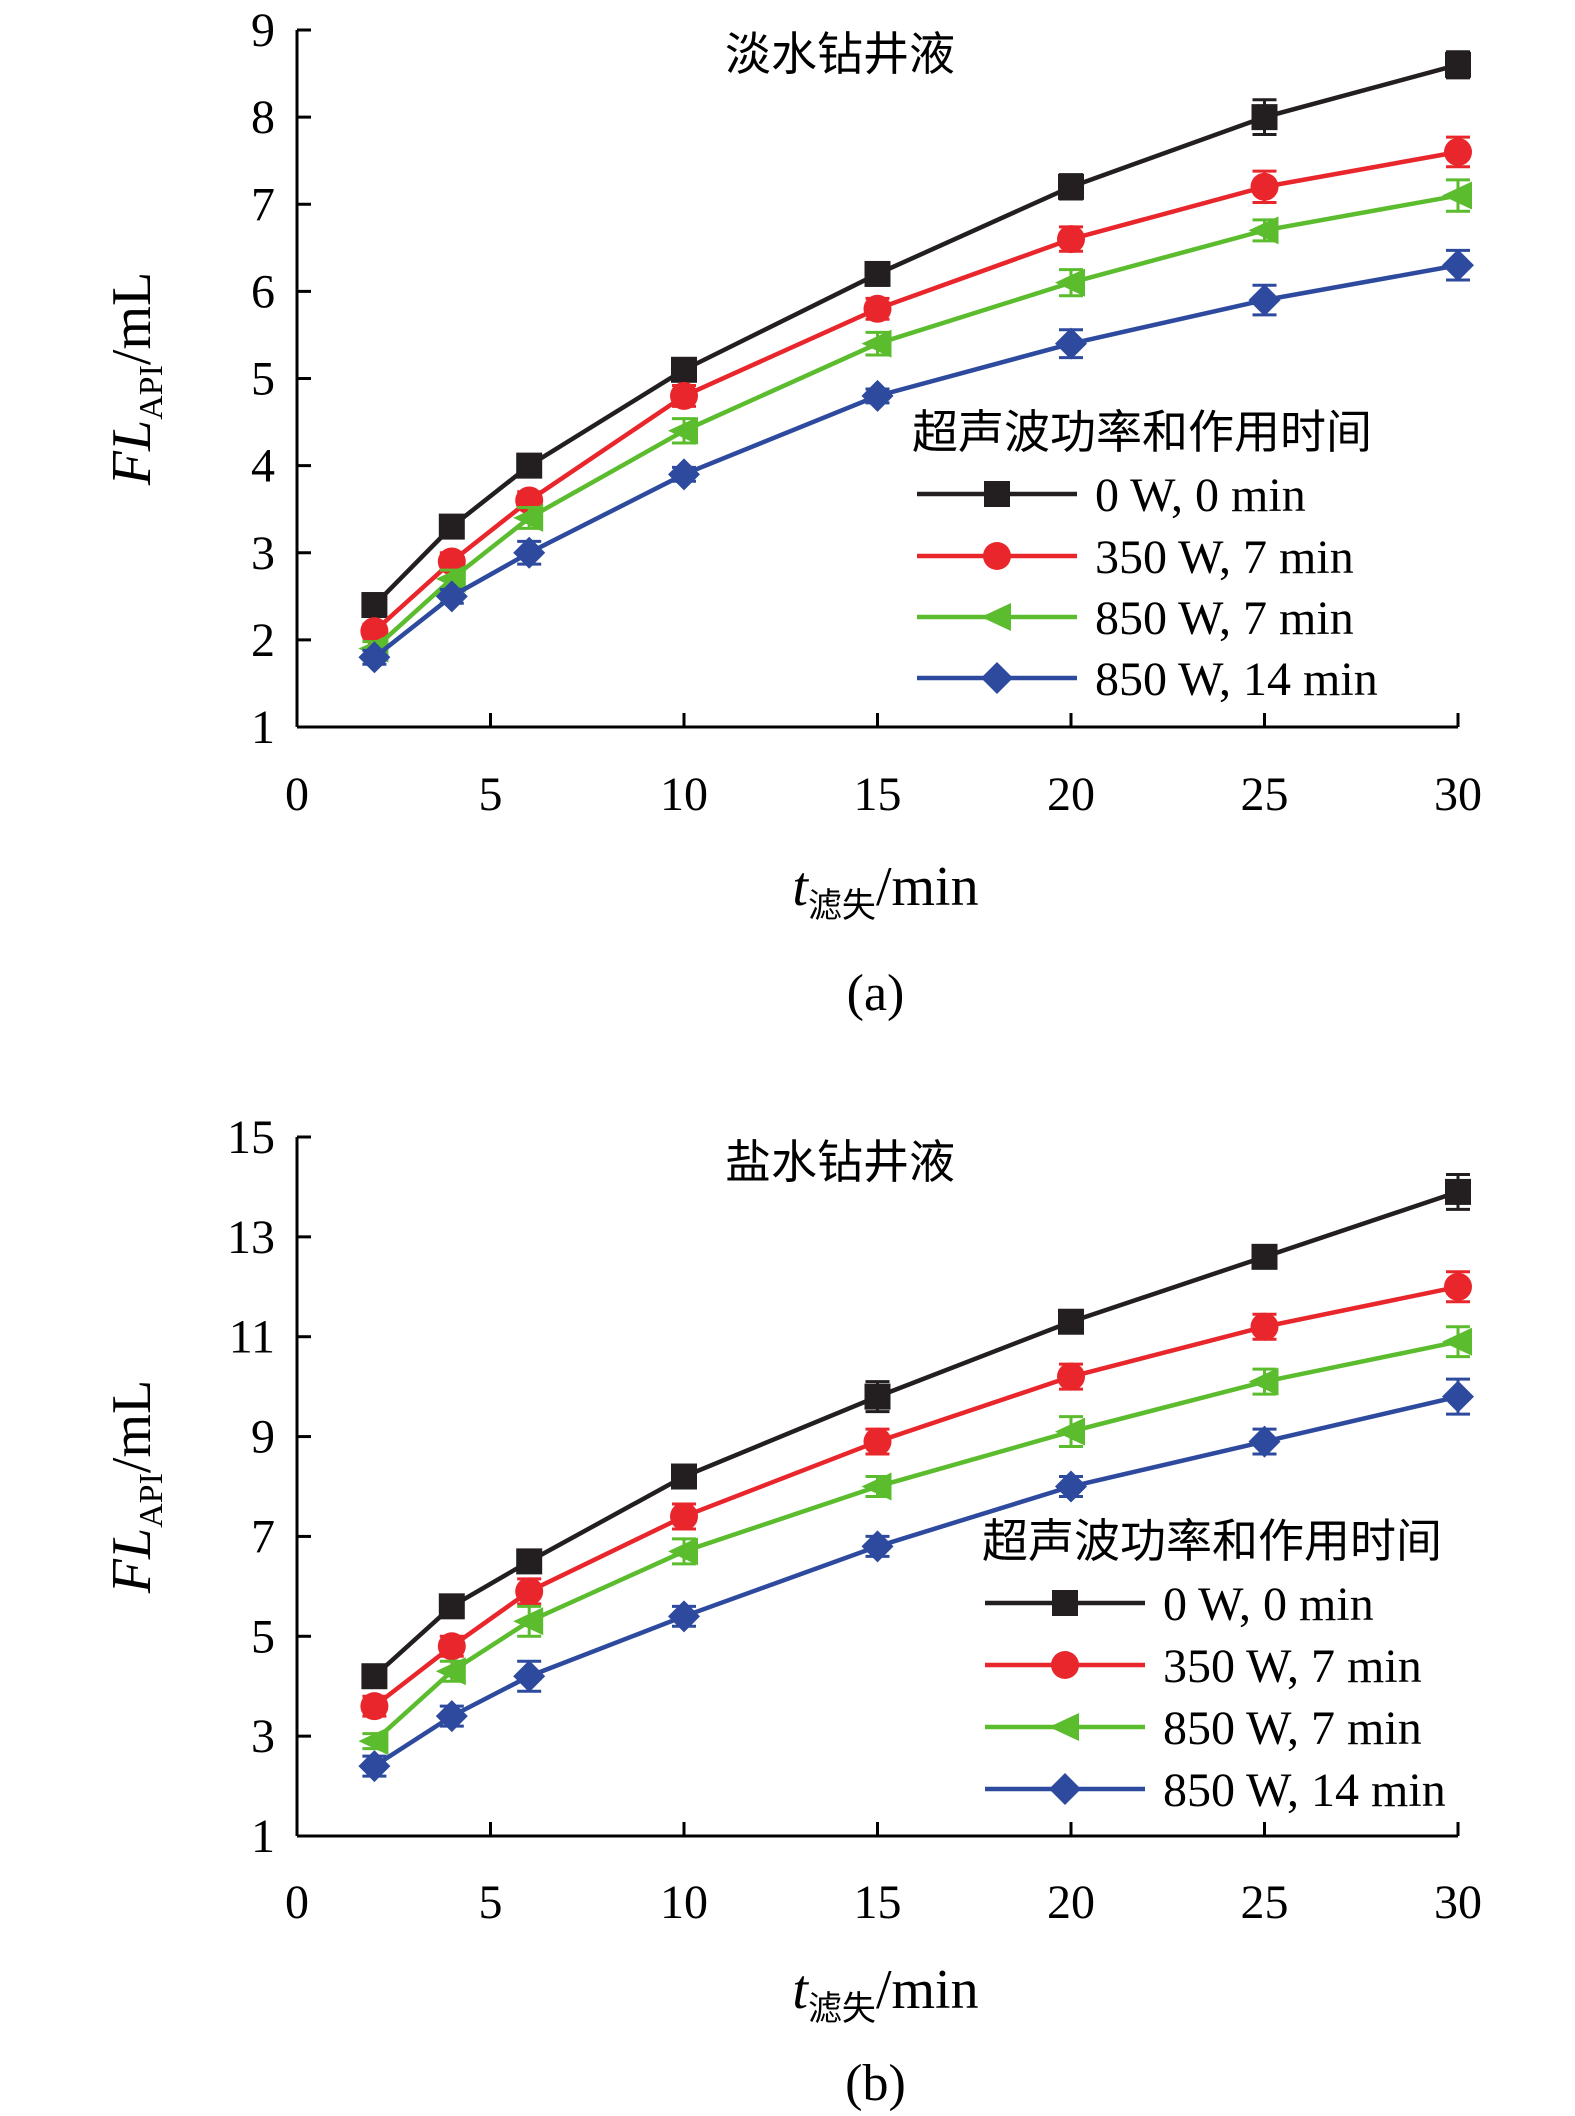  Describe the element at coordinates (1200, 495) in the screenshot. I see `legend-label: 0 W, 0 min` at that location.